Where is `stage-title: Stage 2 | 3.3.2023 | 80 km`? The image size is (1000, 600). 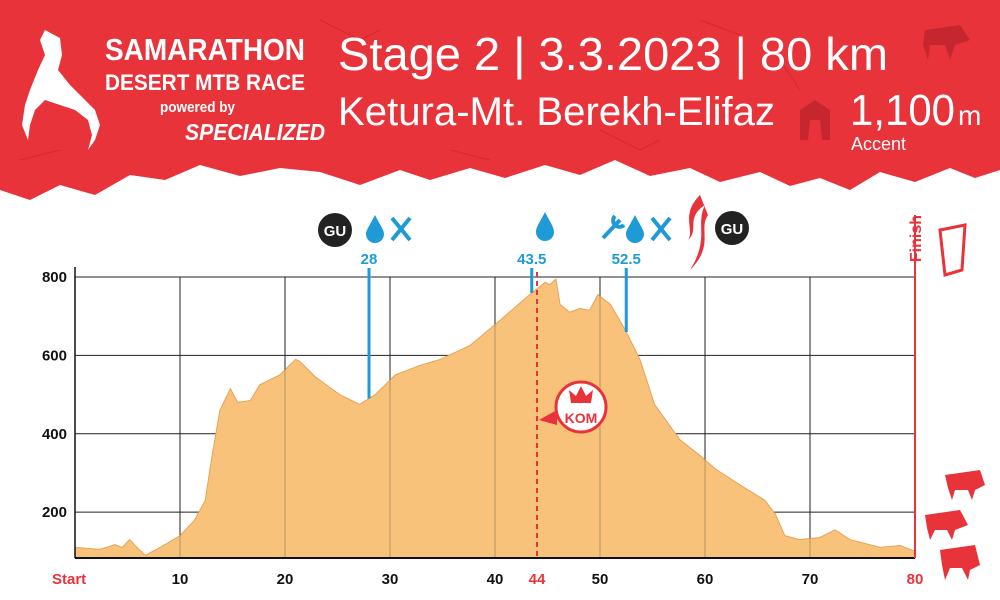
stage-title: Stage 2 | 3.3.2023 | 80 km is located at coordinates (613, 54).